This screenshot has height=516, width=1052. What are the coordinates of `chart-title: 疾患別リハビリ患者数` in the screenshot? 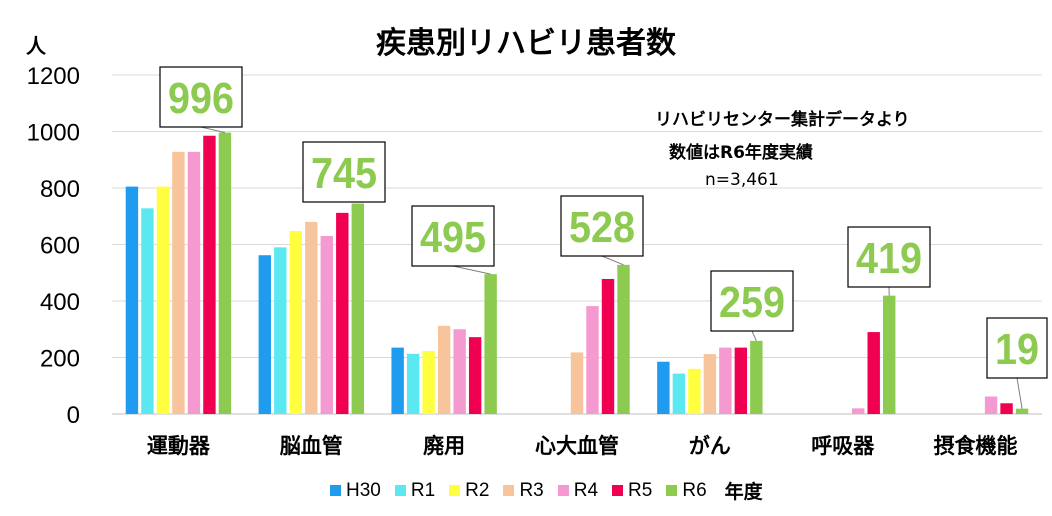 It's located at (526, 43).